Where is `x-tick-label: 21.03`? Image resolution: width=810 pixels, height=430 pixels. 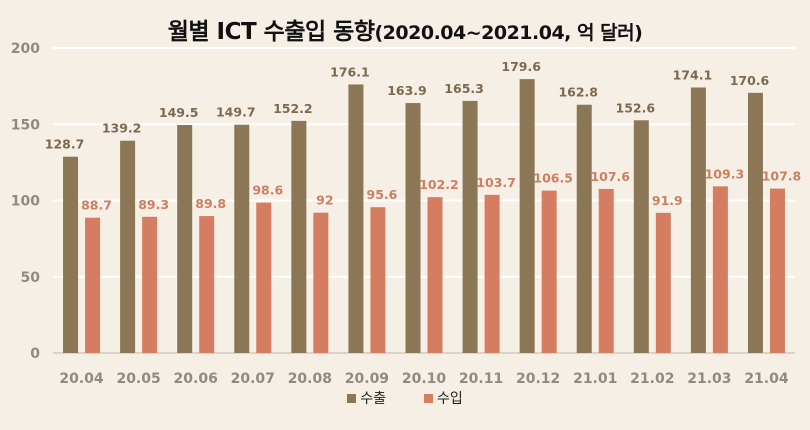 x-tick-label: 21.03 is located at coordinates (709, 379).